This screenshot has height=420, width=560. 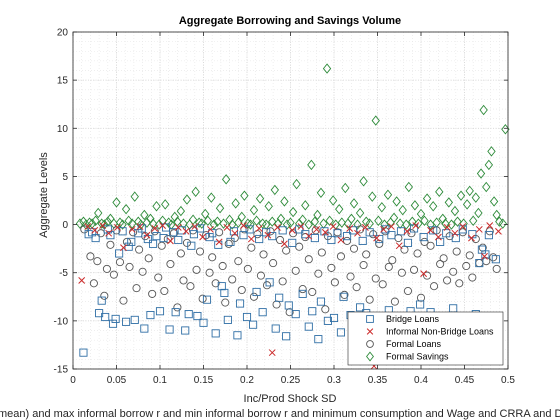 I want to click on x-tick-label: 0.05, so click(x=117, y=380).